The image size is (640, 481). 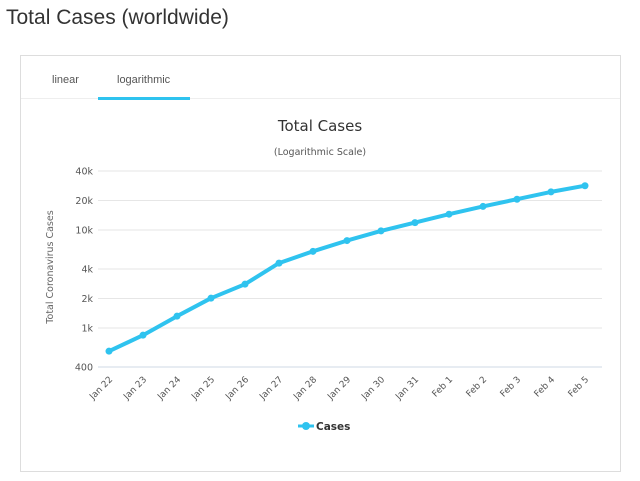 What do you see at coordinates (477, 387) in the screenshot?
I see `x-tick-label: Feb 2` at bounding box center [477, 387].